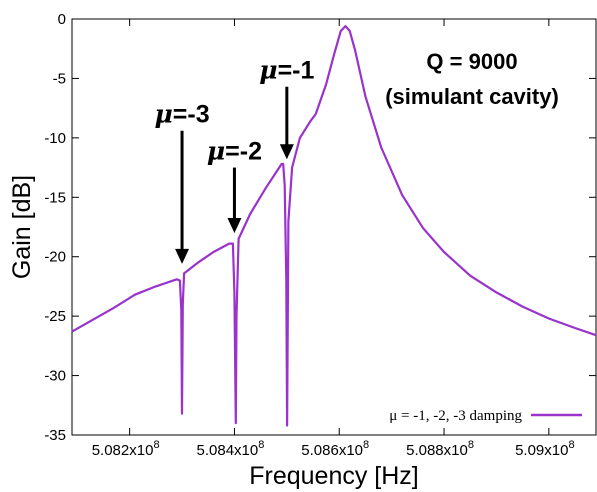 This screenshot has height=492, width=597. I want to click on legend-label: μ = -1, -2, -3 damping, so click(455, 416).